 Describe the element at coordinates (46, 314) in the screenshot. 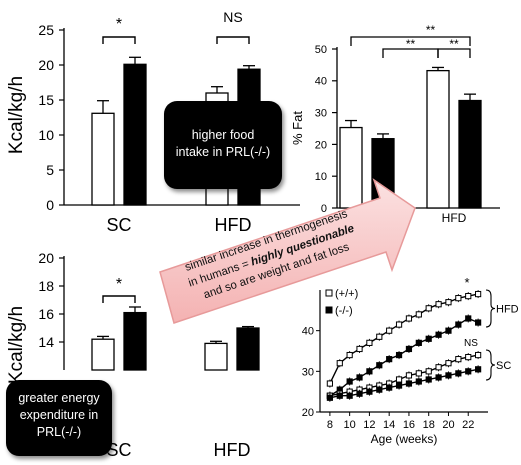

I see `y-tick-label: 16` at that location.